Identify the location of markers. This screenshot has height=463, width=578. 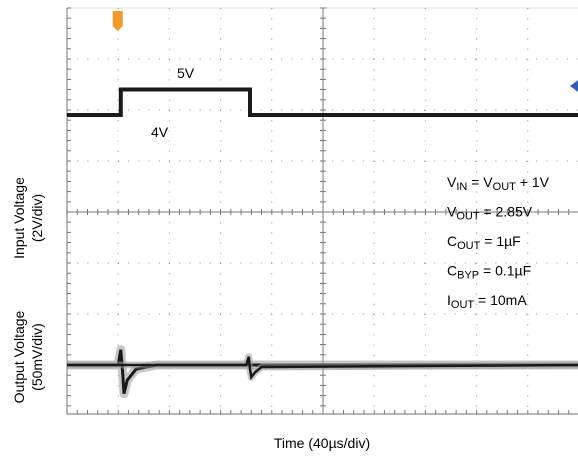
(345, 51).